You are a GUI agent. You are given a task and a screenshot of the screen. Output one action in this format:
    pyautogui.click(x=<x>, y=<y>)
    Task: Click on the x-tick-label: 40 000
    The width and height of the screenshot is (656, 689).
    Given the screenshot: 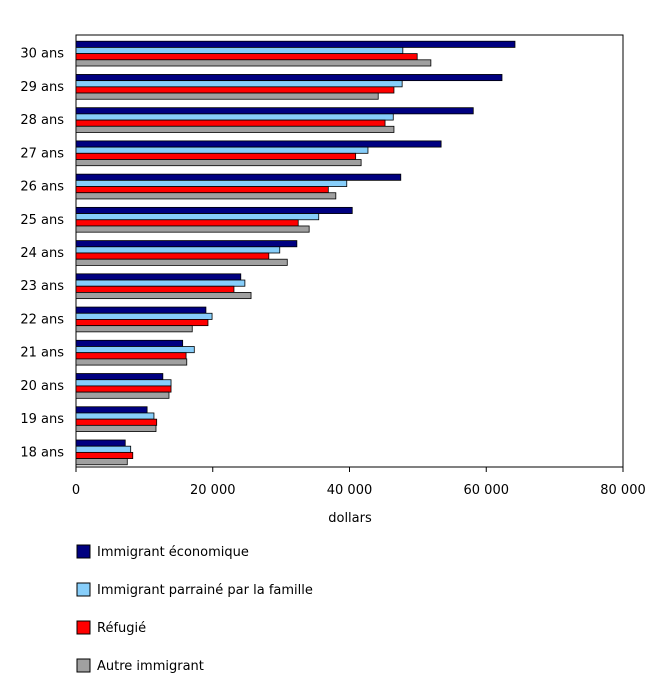 What is the action you would take?
    pyautogui.click(x=350, y=490)
    